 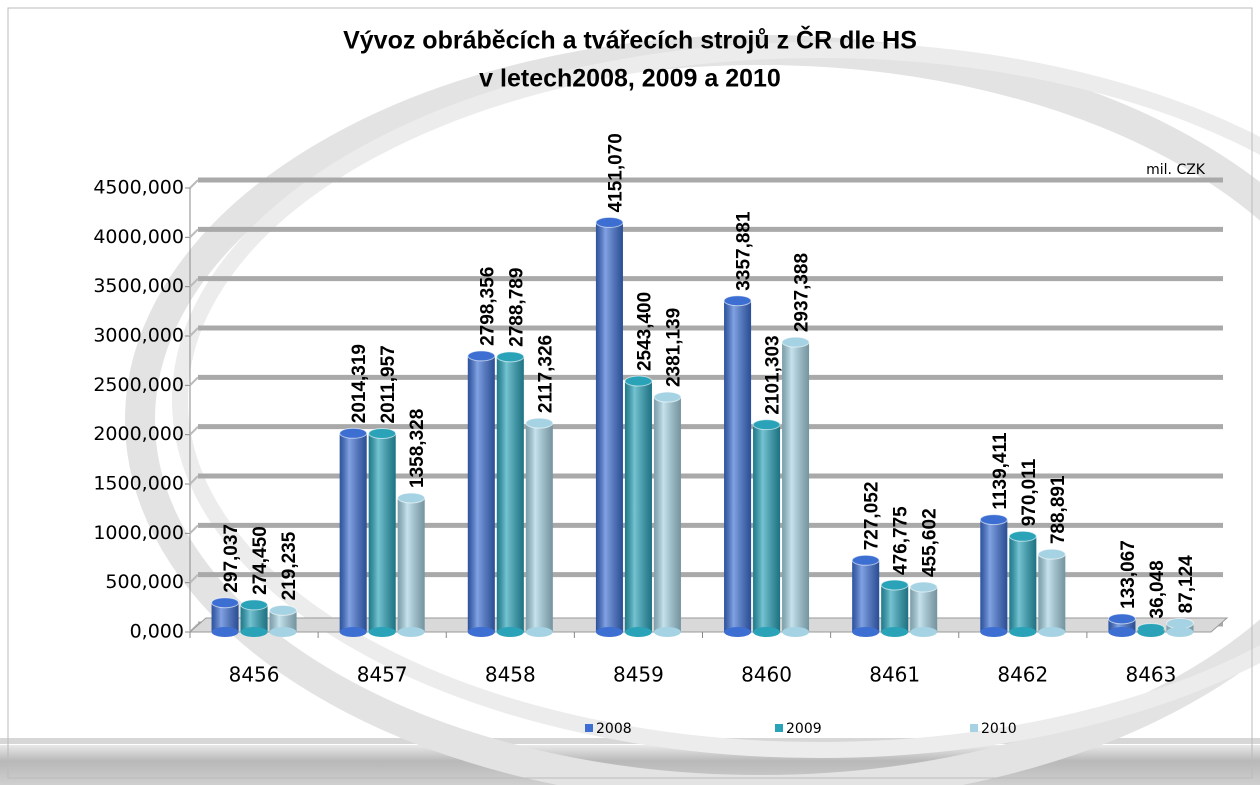 I want to click on data-label: 2798,356, so click(x=487, y=306).